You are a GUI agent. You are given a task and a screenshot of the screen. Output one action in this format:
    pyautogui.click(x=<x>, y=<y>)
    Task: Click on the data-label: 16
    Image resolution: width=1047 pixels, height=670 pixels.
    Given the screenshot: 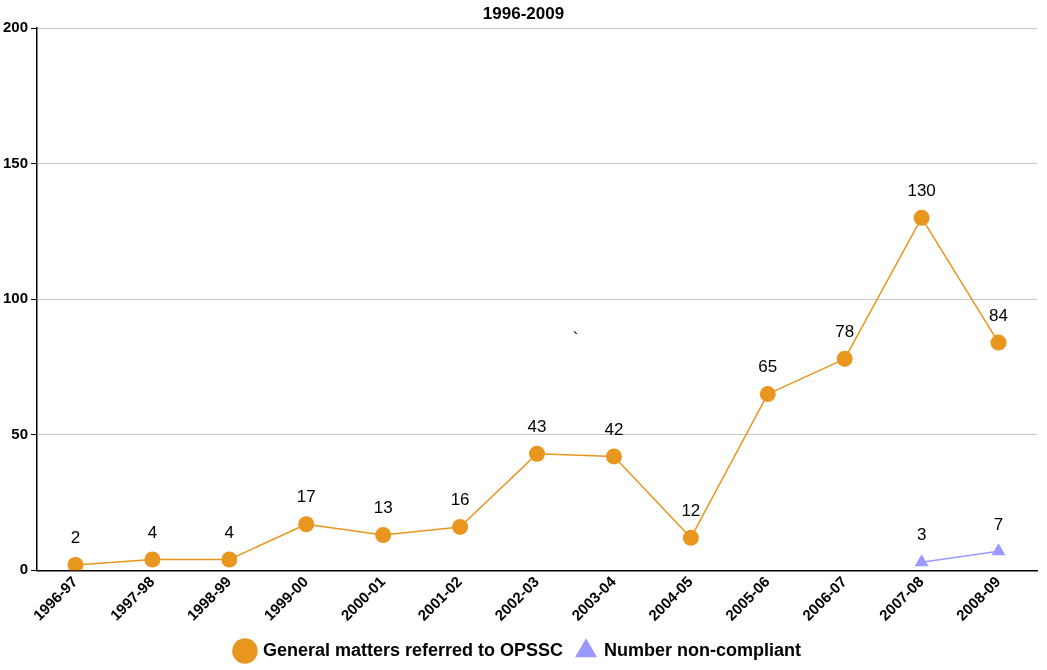 What is the action you would take?
    pyautogui.click(x=460, y=500)
    